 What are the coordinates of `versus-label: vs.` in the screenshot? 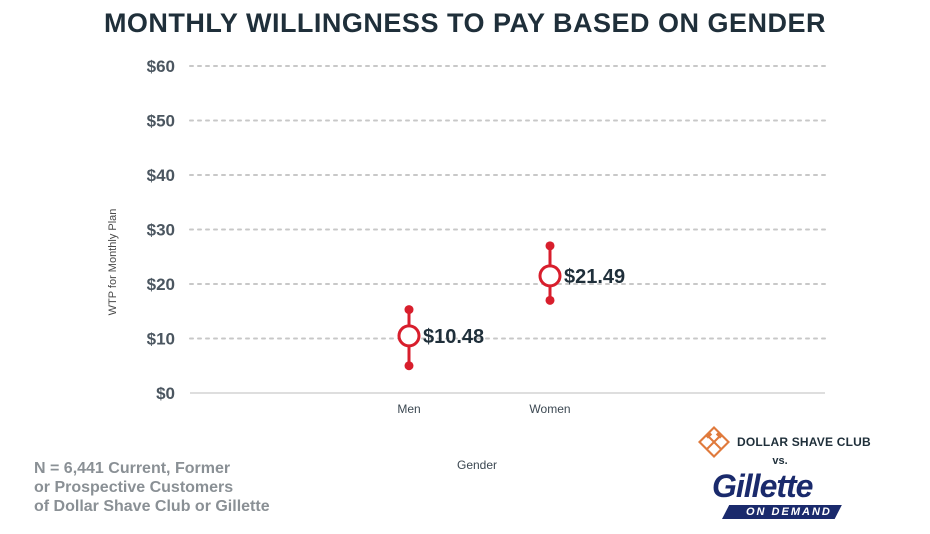 It's located at (780, 461).